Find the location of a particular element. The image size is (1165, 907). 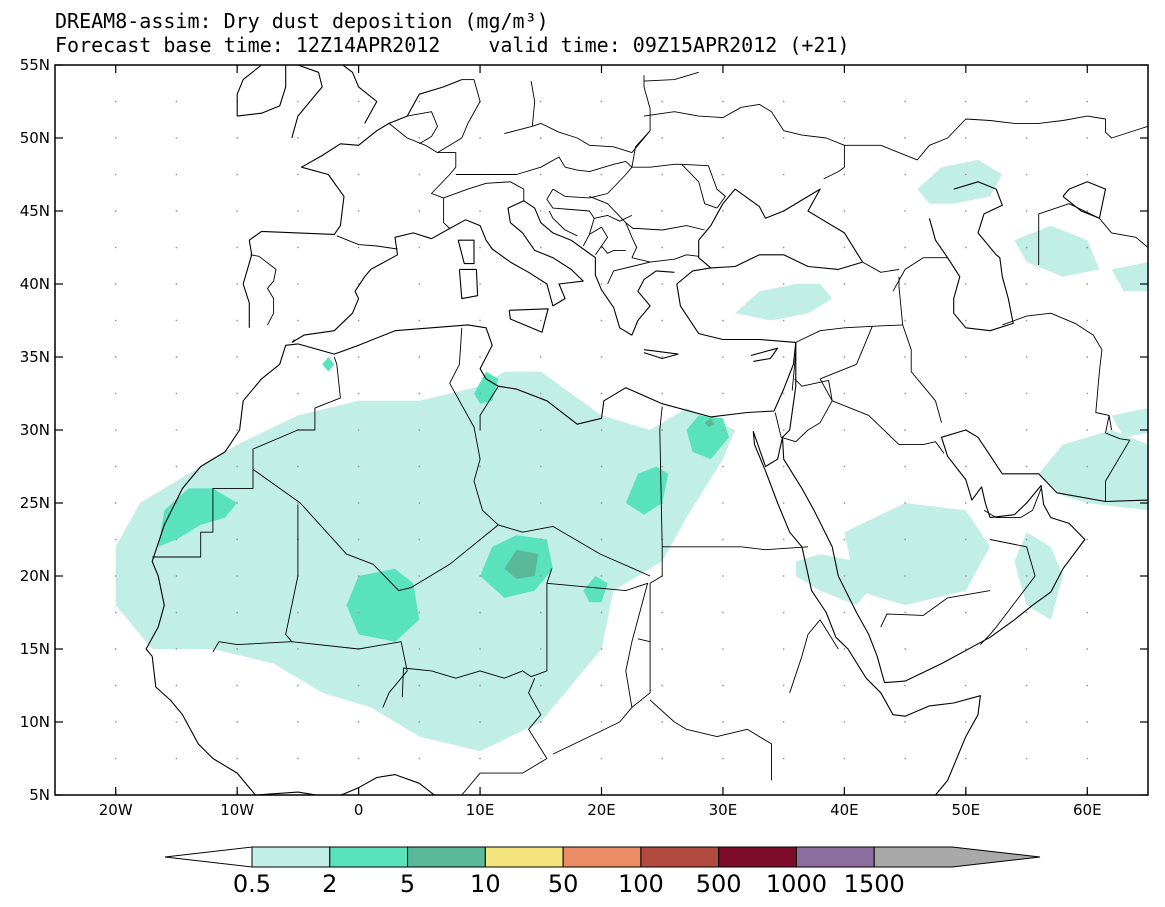

y-tick-label: 40N is located at coordinates (35, 284).